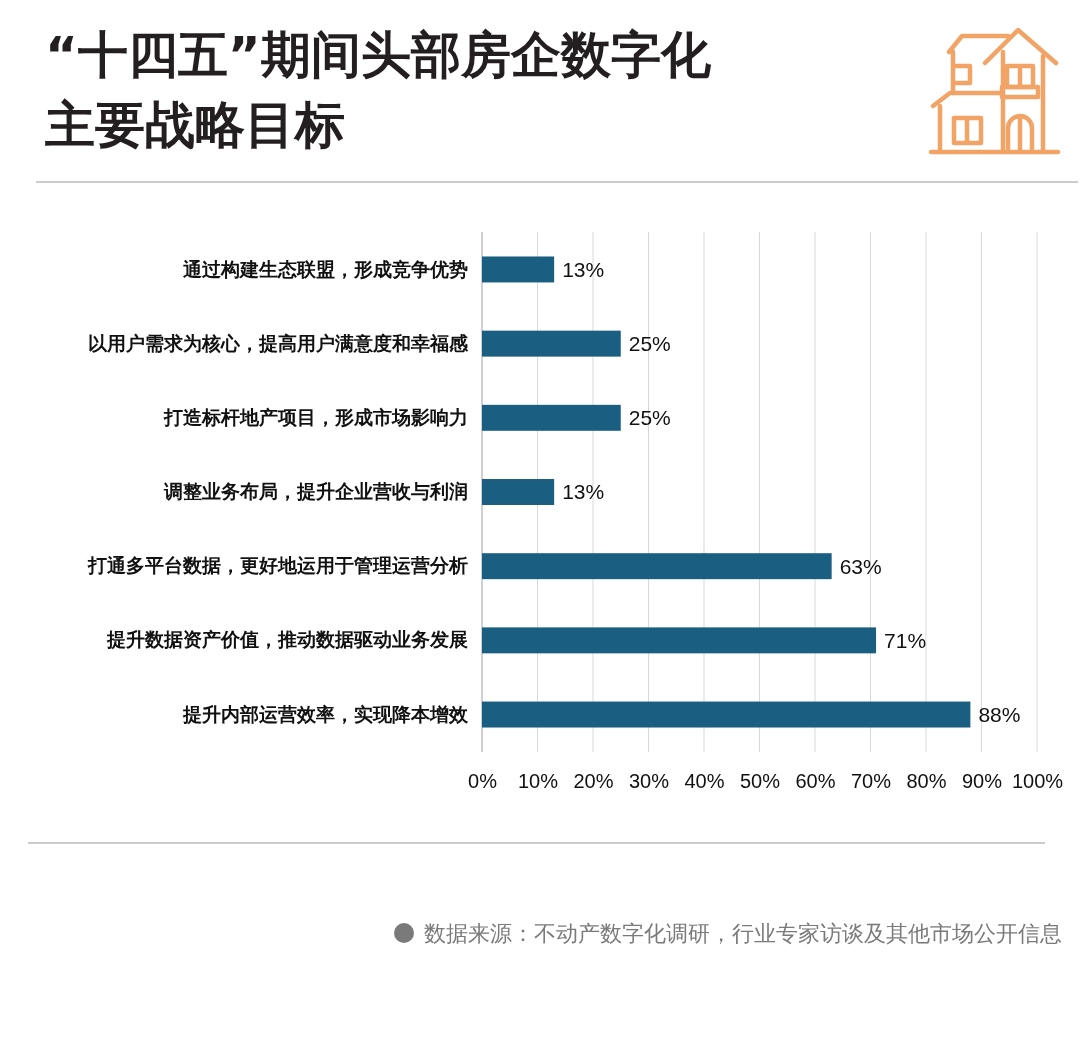  I want to click on x-tick-label: 0%, so click(483, 781).